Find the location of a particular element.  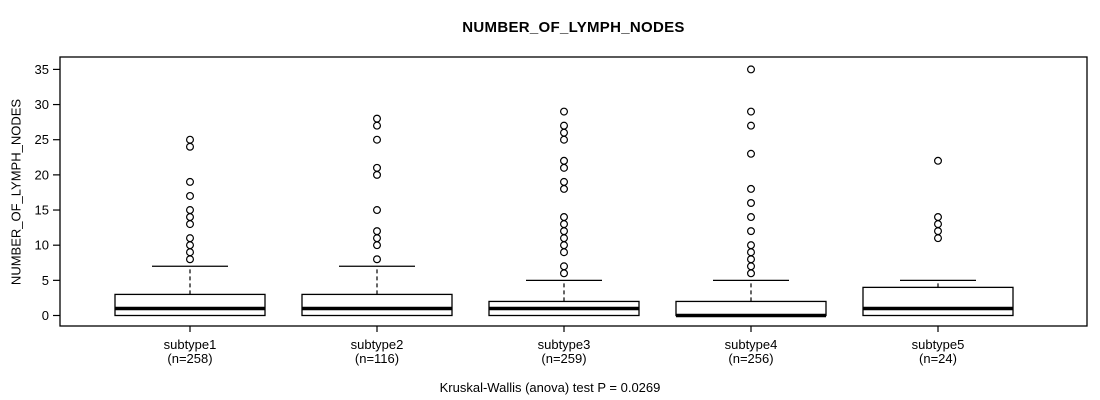

y-axis-tick-label: 35 is located at coordinates (42, 69).